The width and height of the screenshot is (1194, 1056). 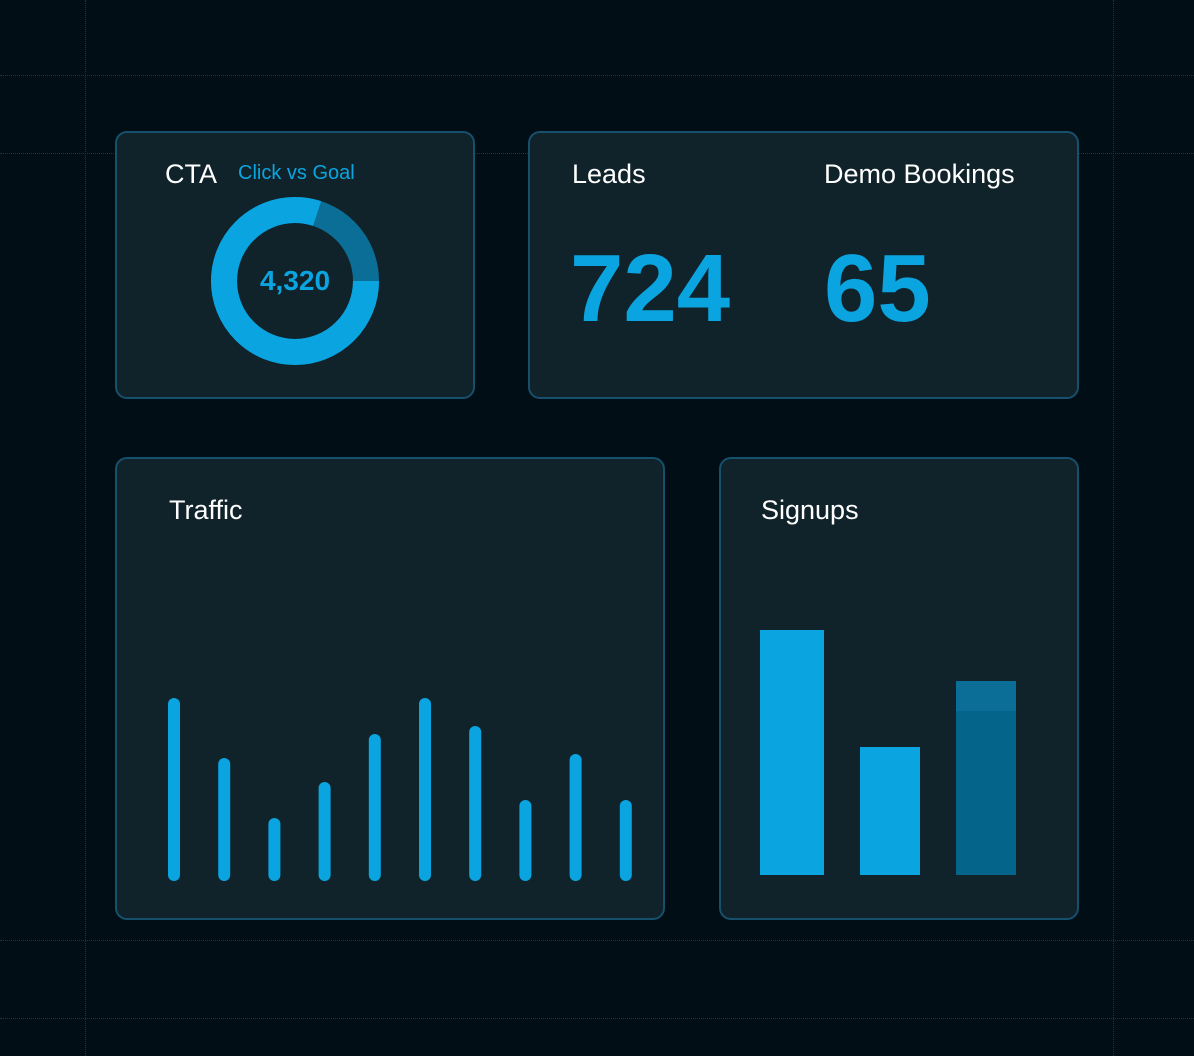 What do you see at coordinates (609, 174) in the screenshot?
I see `leads-label: Leads` at bounding box center [609, 174].